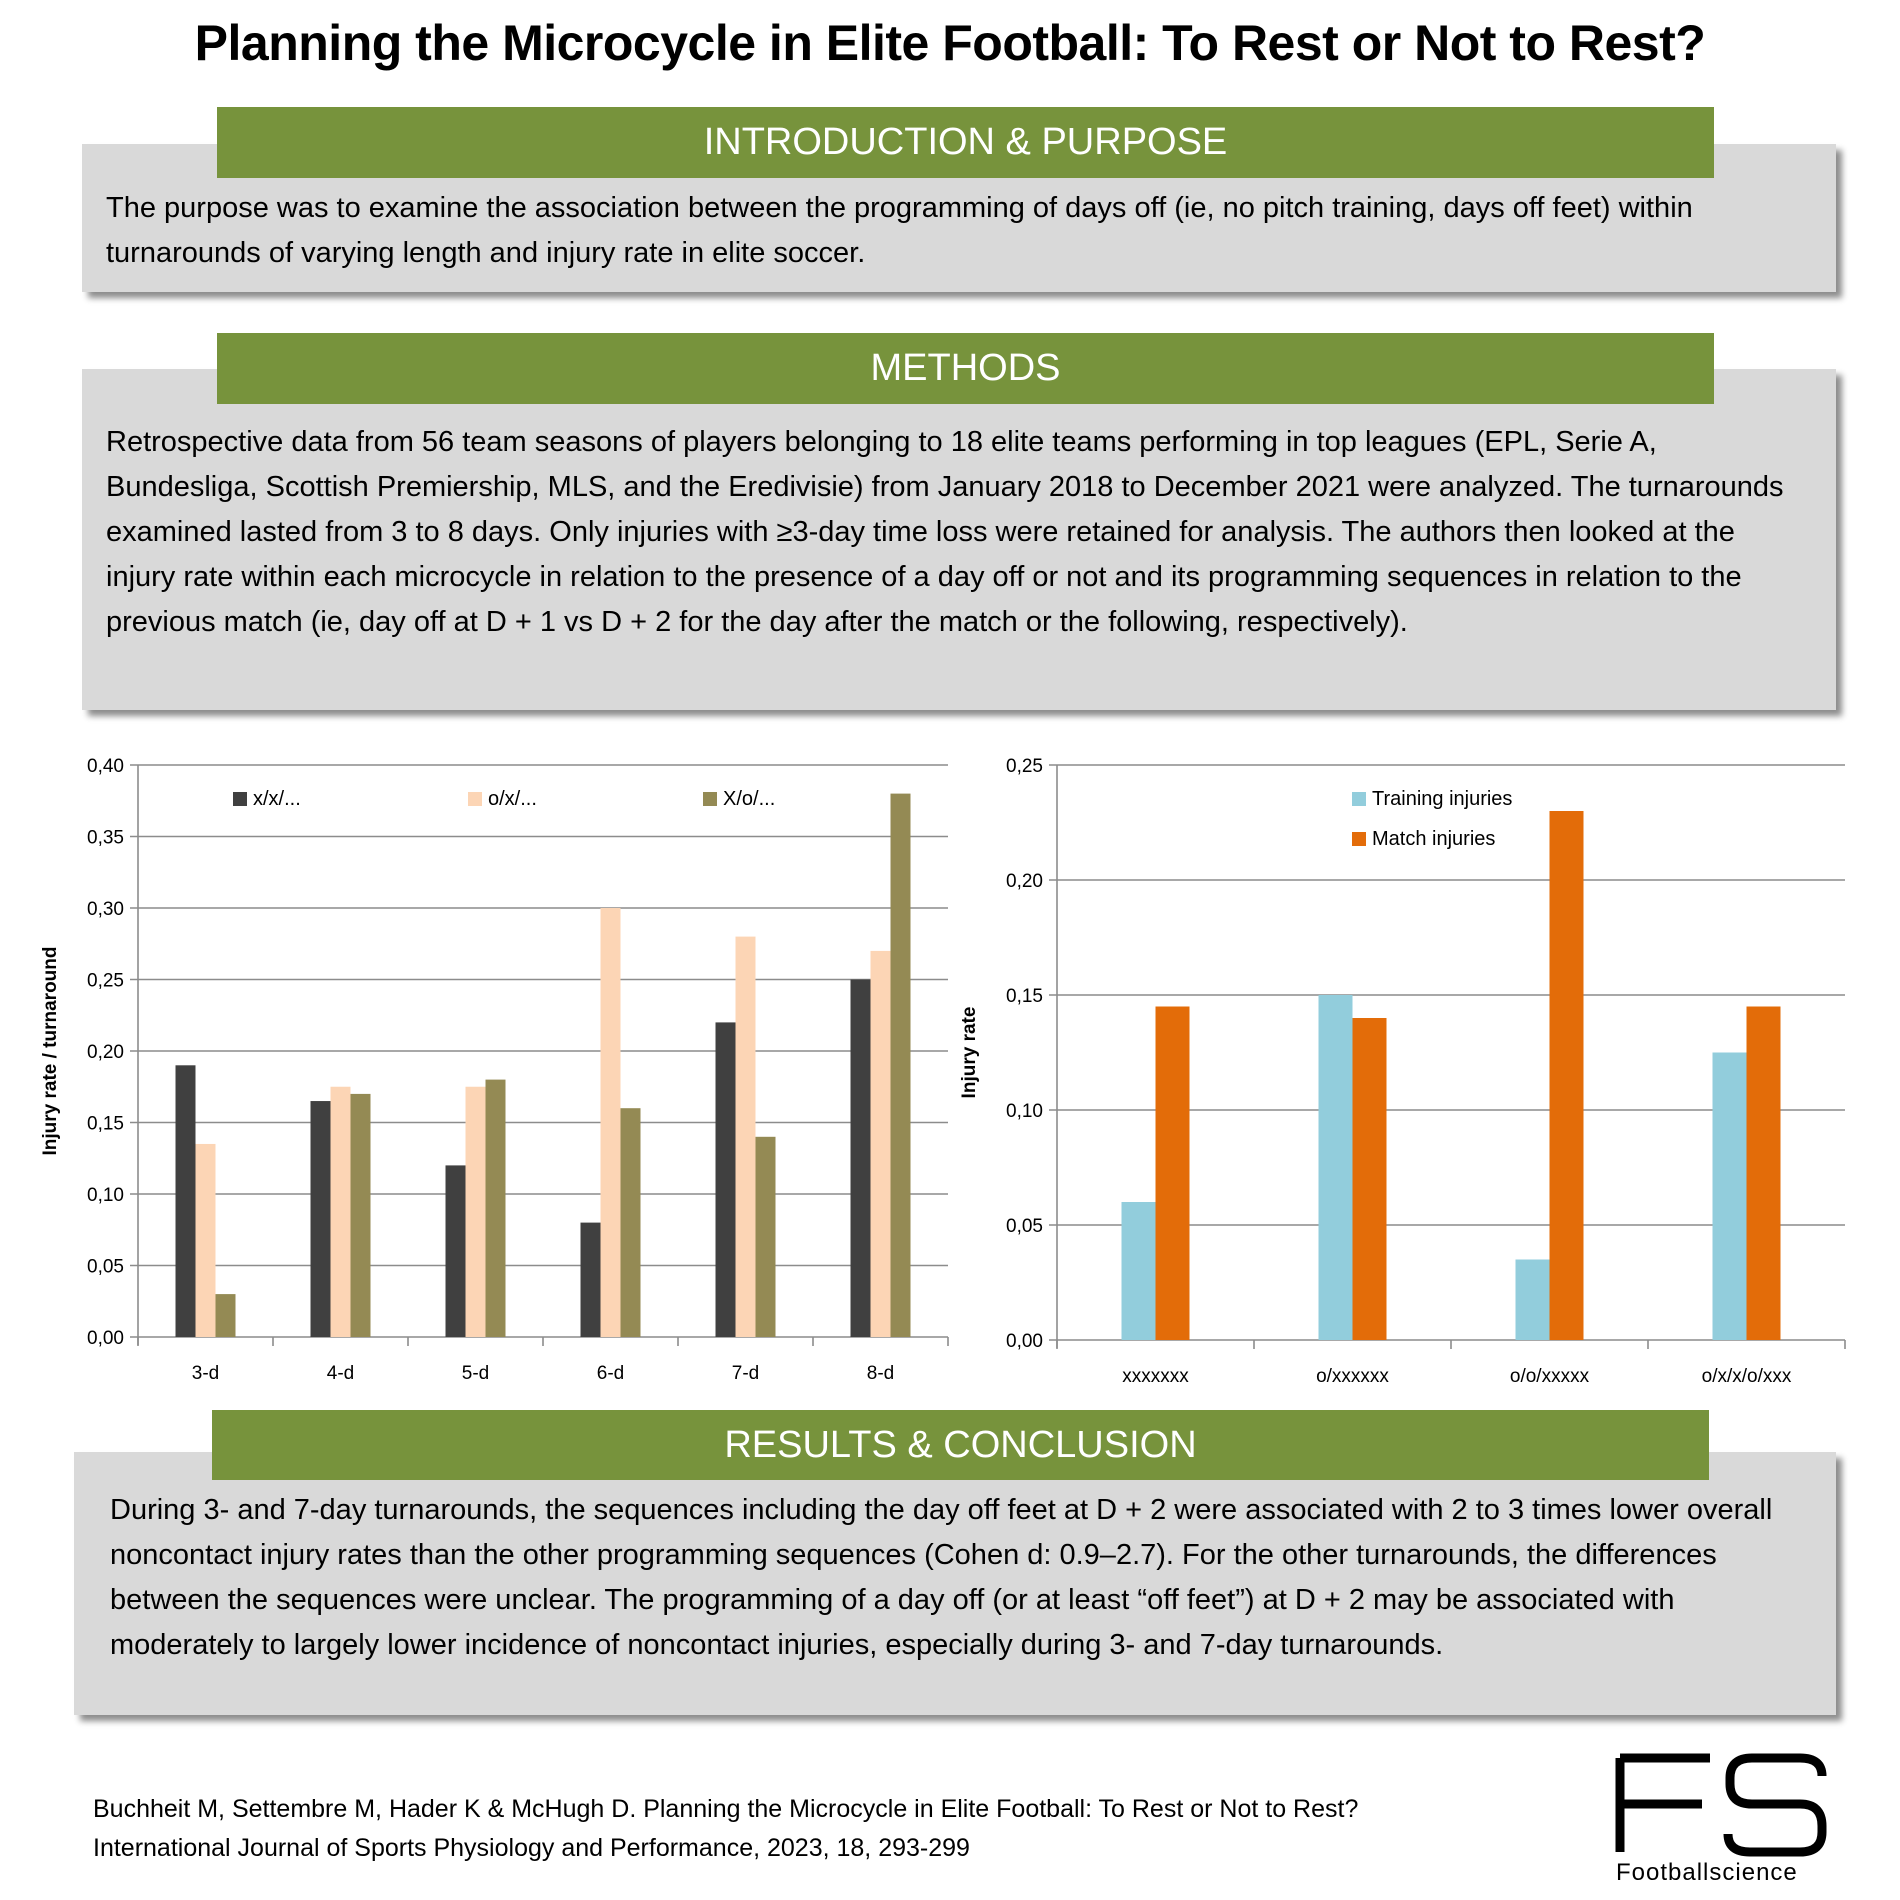  What do you see at coordinates (610, 1373) in the screenshot?
I see `x-tick-label: 6-d` at bounding box center [610, 1373].